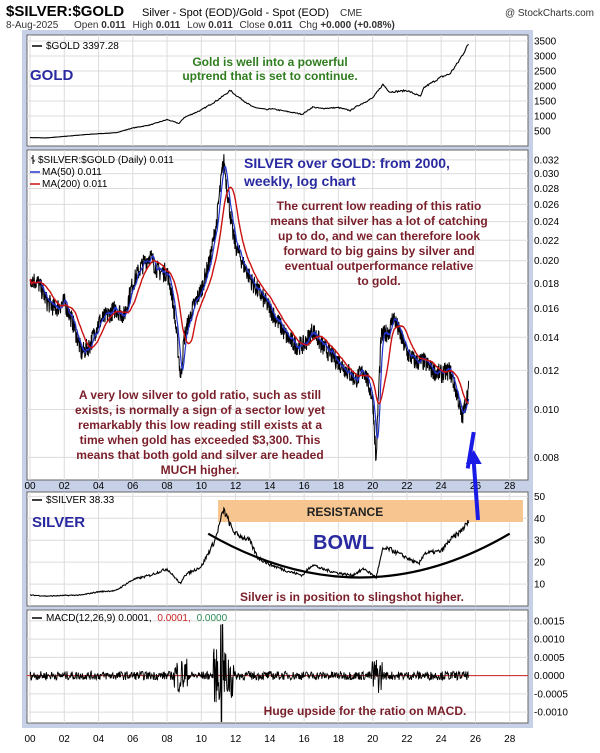 The image size is (600, 753). Describe the element at coordinates (378, 221) in the screenshot. I see `ratio-top-line-2: means that silver has a lot of catching` at that location.